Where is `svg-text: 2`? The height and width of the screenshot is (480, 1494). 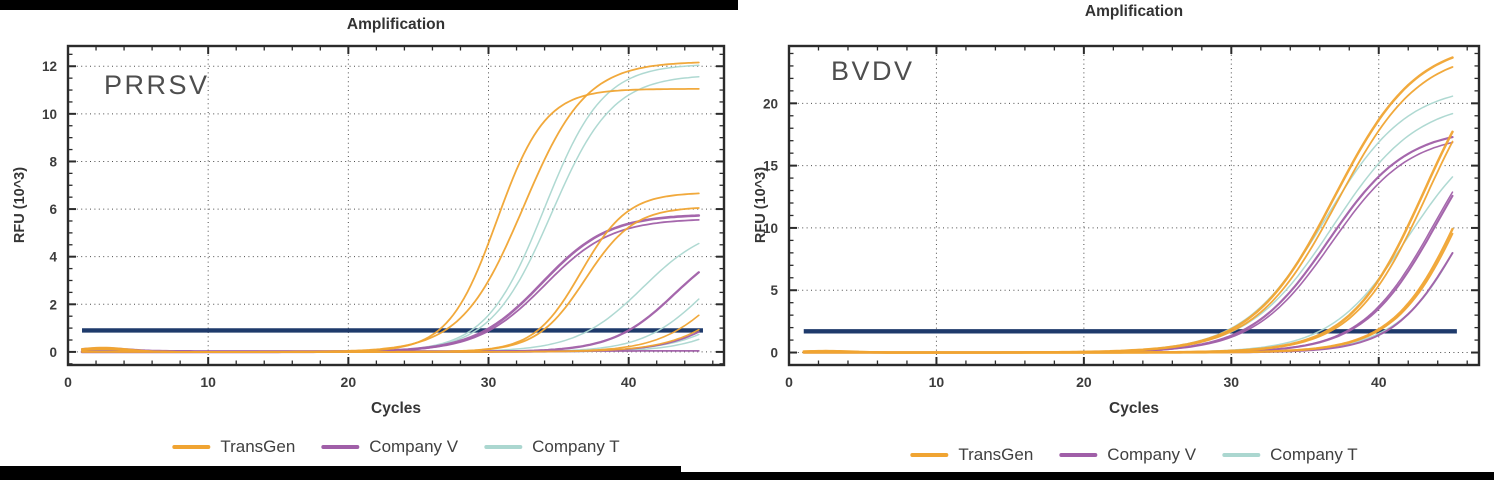 svg-text: 2 is located at coordinates (53, 304).